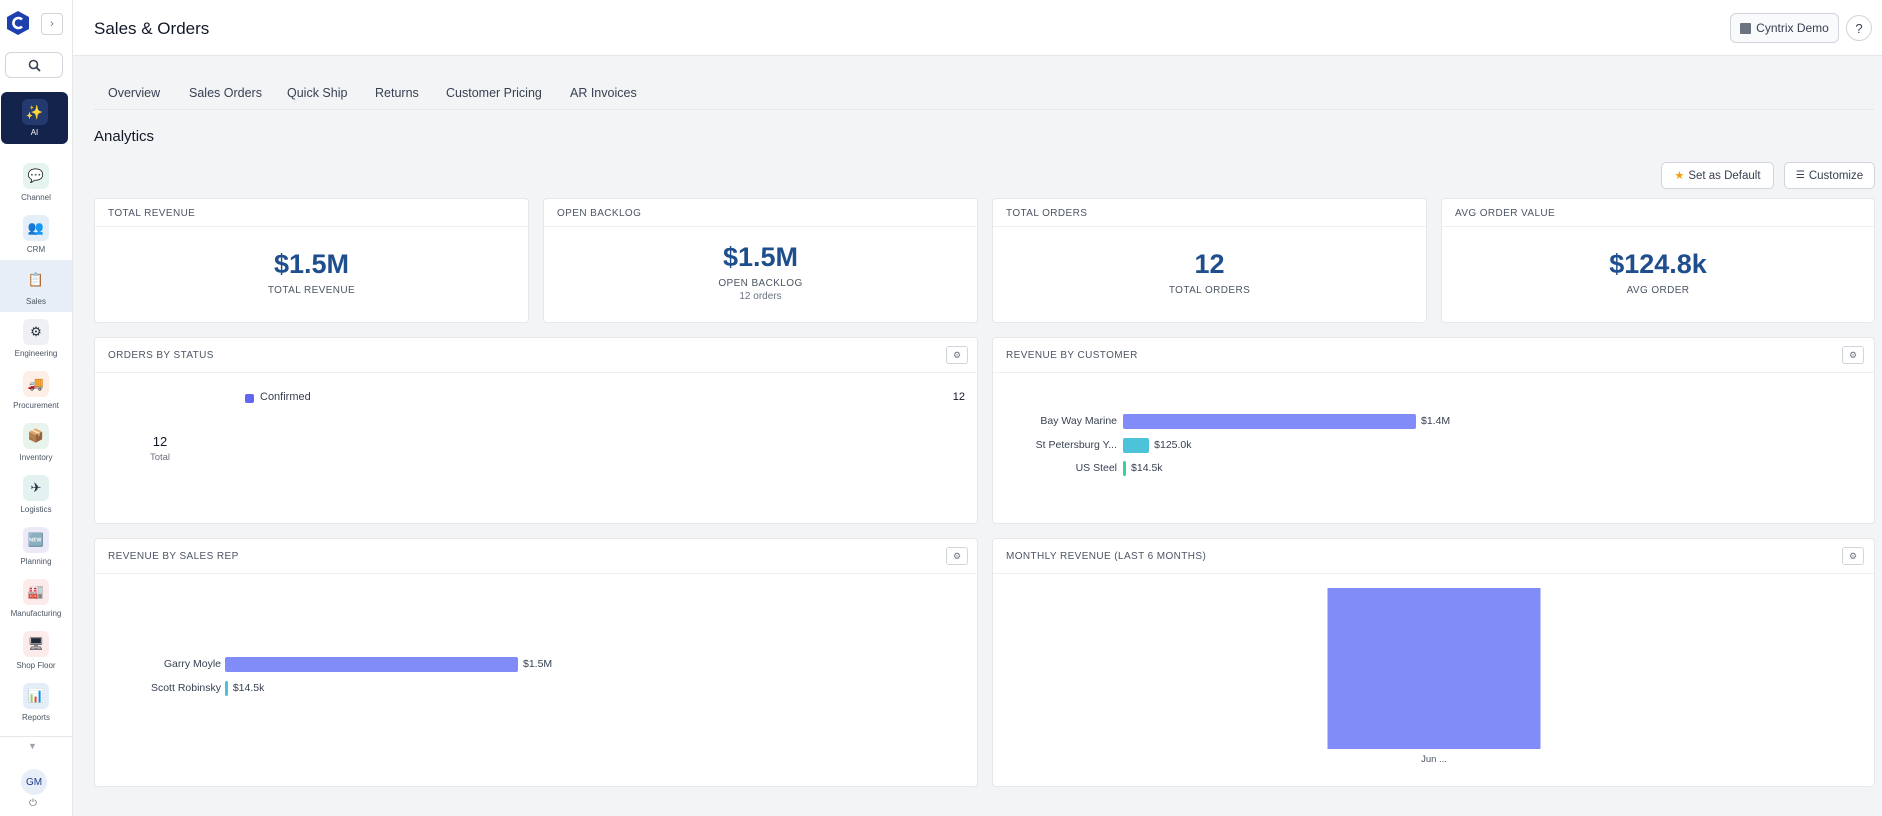 Image resolution: width=1882 pixels, height=816 pixels. Describe the element at coordinates (36, 435) in the screenshot. I see `box-icon: 📦` at that location.